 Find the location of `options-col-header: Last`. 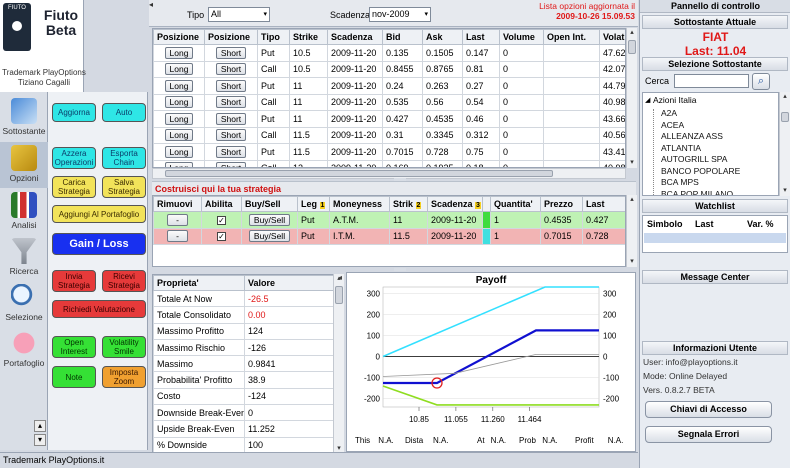

options-col-header: Last is located at coordinates (481, 37).